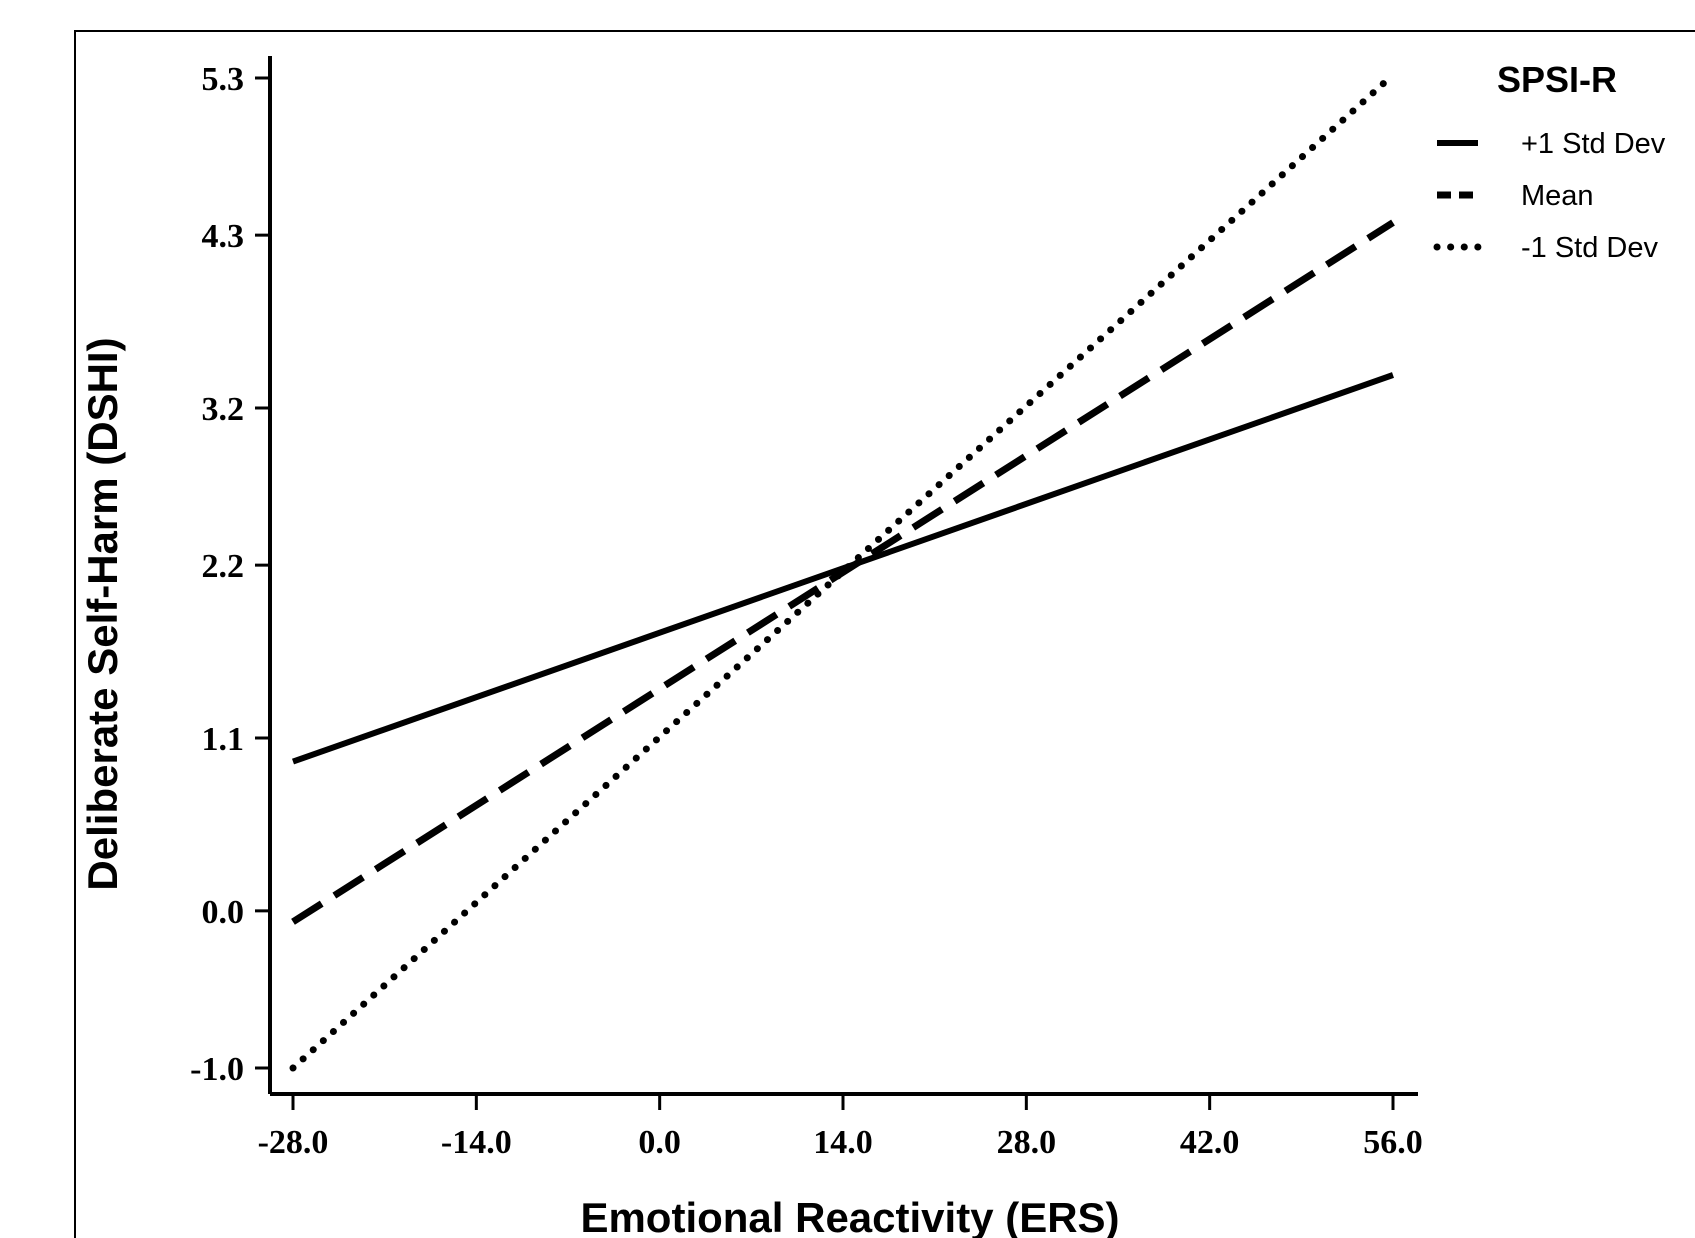 This screenshot has height=1238, width=1695. I want to click on y-tick-label: 4.3, so click(223, 236).